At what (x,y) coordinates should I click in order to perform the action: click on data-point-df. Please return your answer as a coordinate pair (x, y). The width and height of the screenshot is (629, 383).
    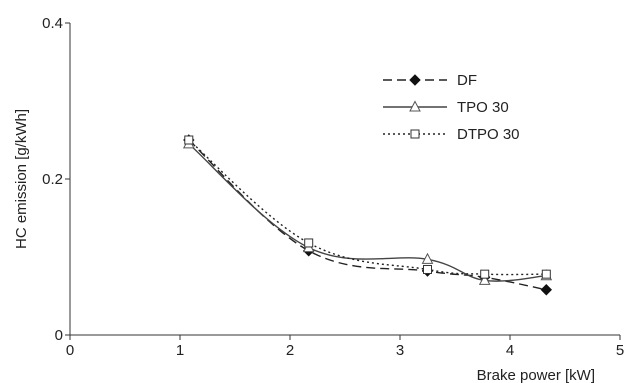
    Looking at the image, I should click on (546, 290).